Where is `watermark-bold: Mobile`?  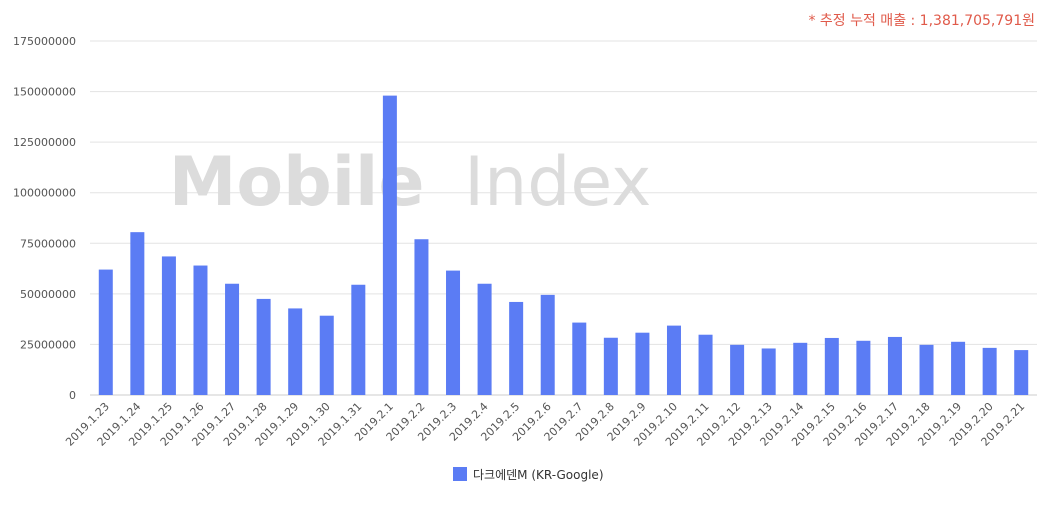
watermark-bold: Mobile is located at coordinates (297, 182).